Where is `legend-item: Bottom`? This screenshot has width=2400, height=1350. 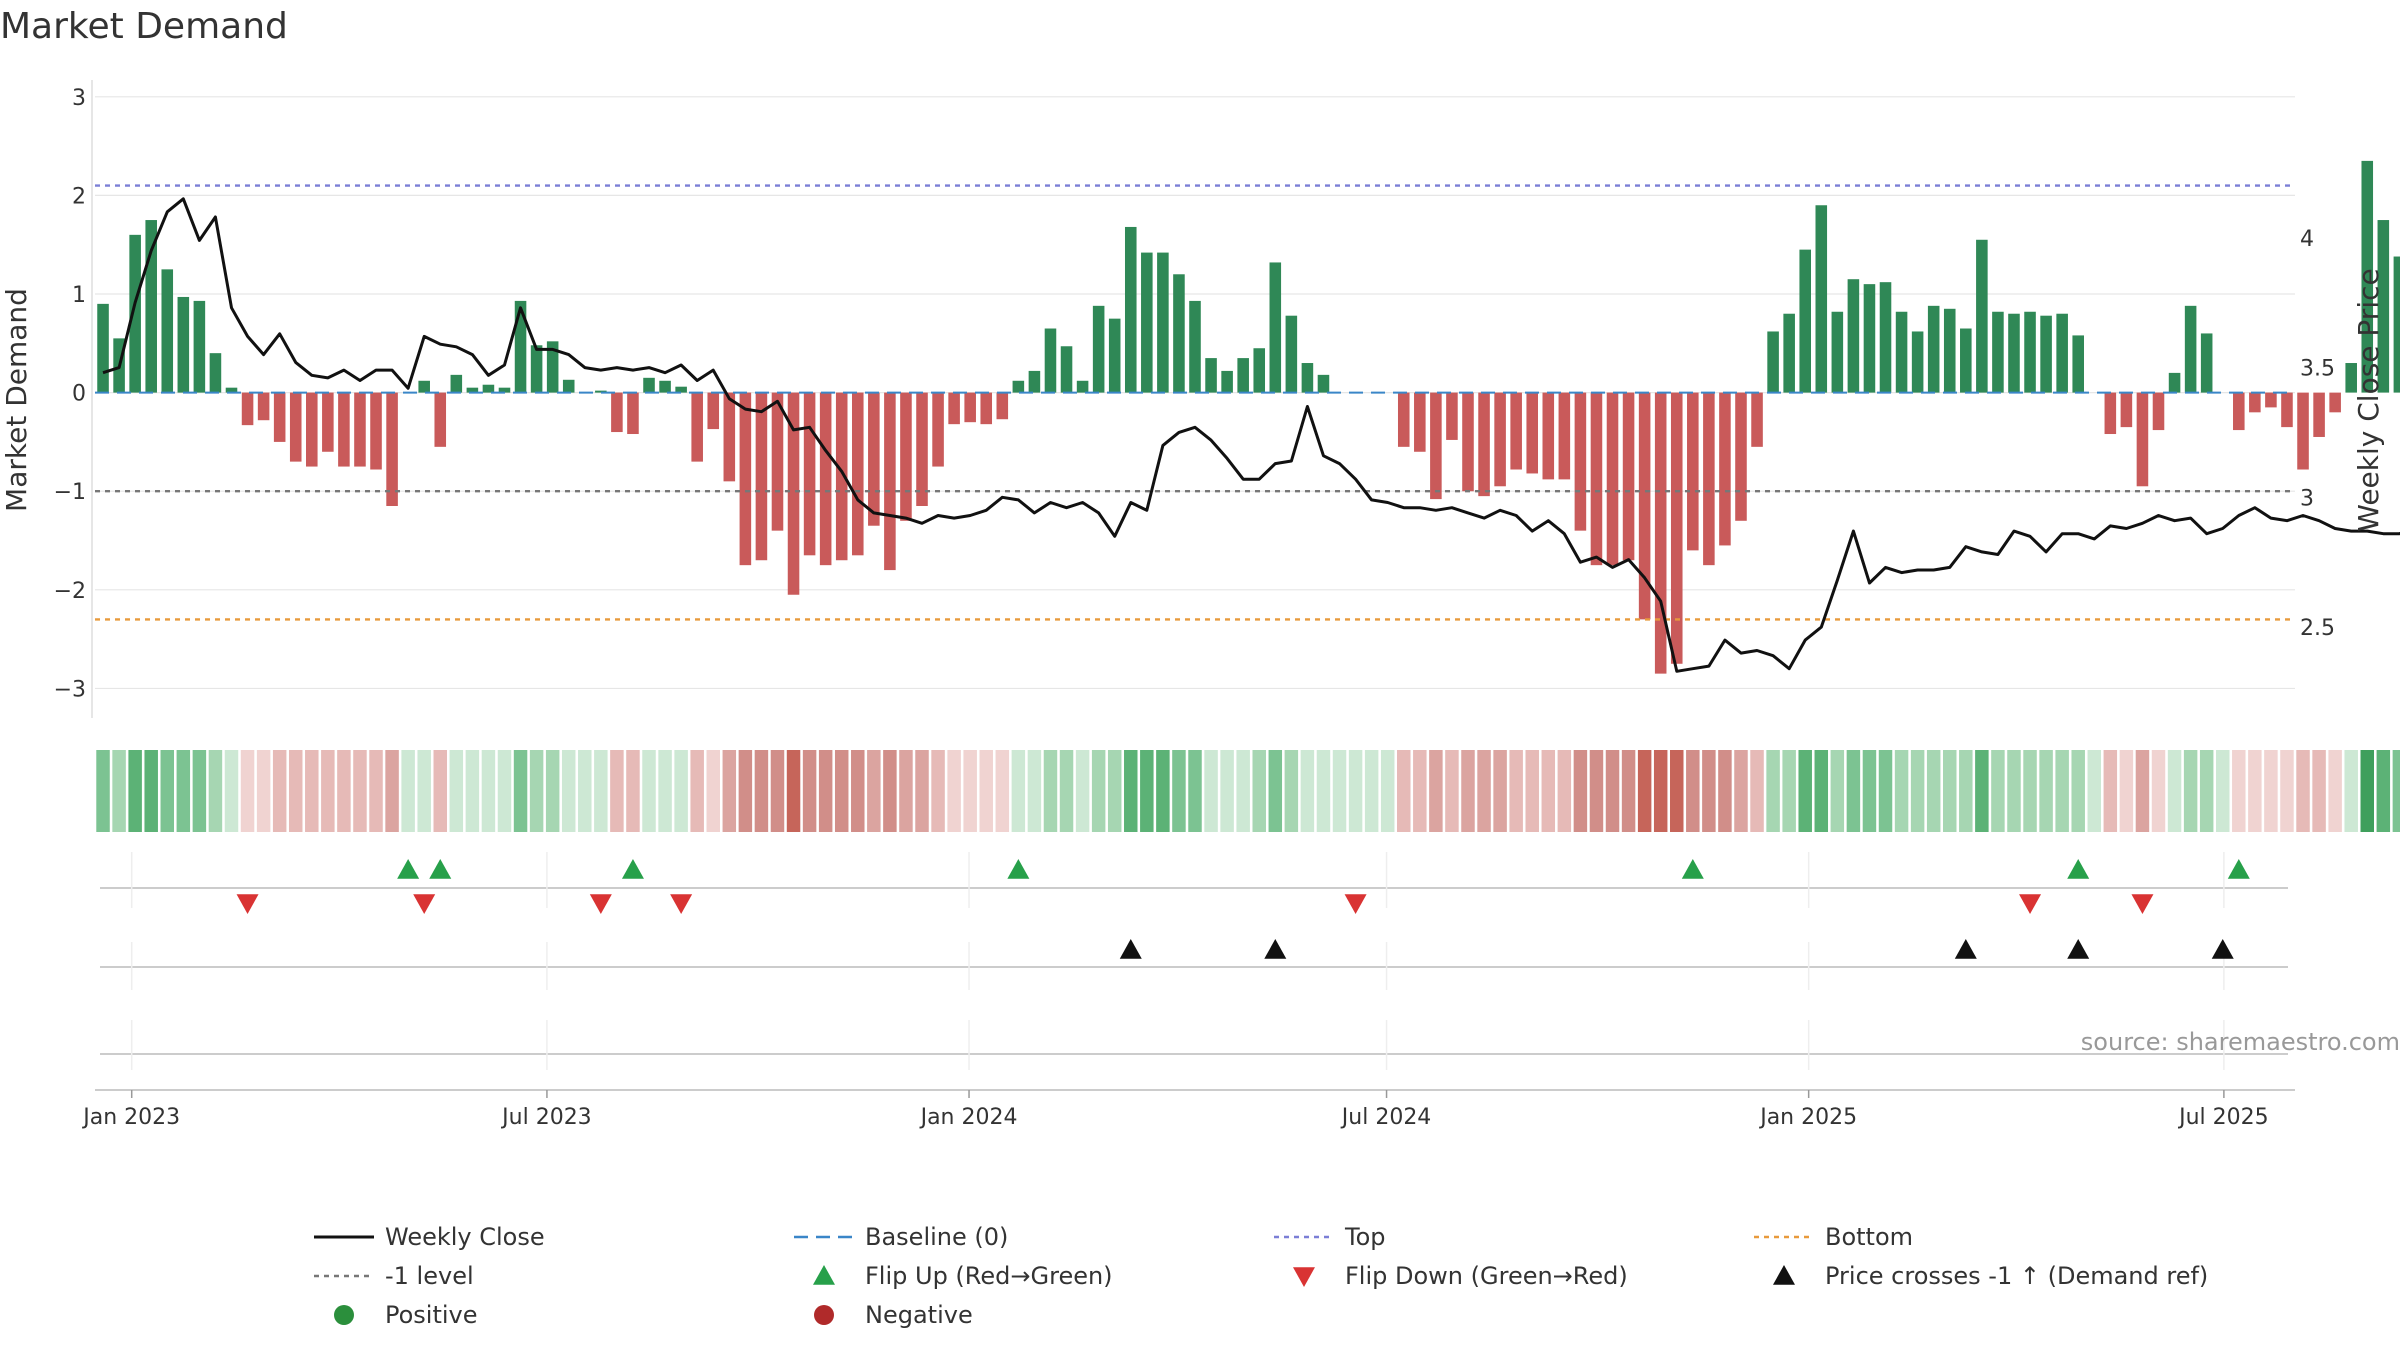 legend-item: Bottom is located at coordinates (1833, 1237).